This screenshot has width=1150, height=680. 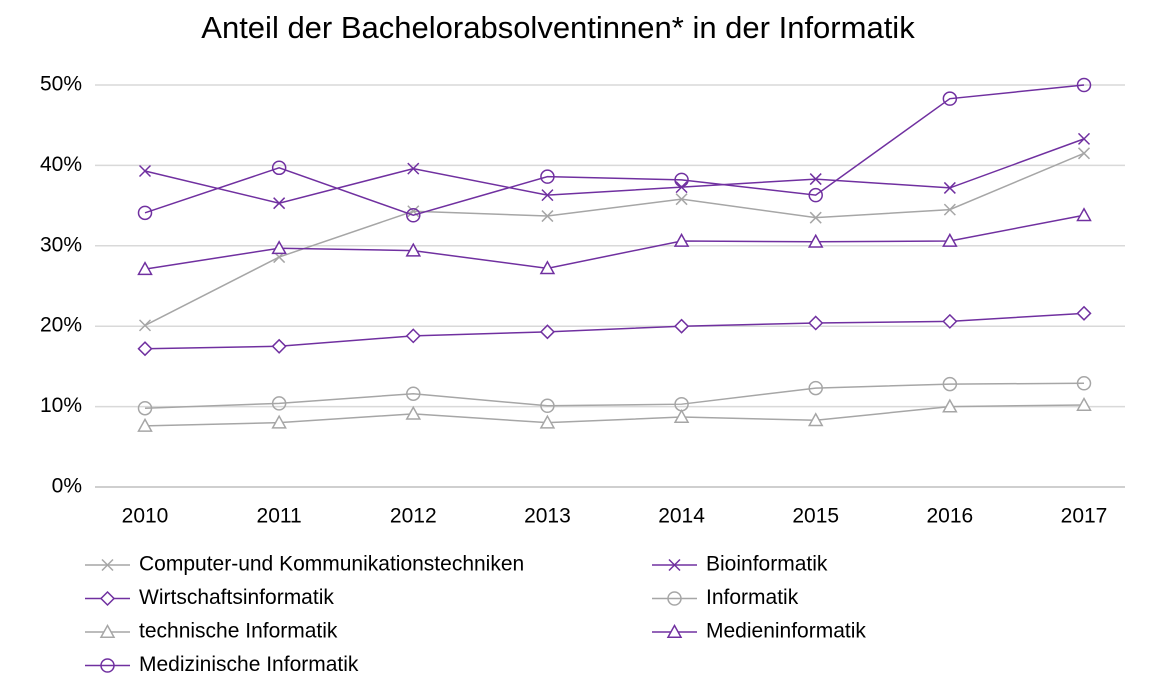 What do you see at coordinates (815, 516) in the screenshot?
I see `x-tick-label: 2015` at bounding box center [815, 516].